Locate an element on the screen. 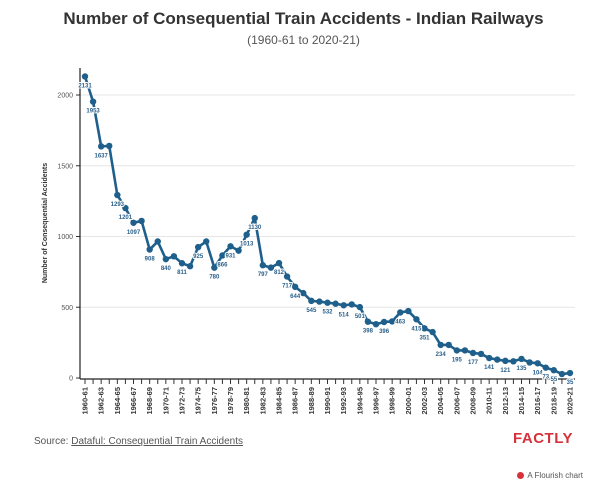 This screenshot has width=607, height=495. x-tick-label: 2010-11 is located at coordinates (489, 400).